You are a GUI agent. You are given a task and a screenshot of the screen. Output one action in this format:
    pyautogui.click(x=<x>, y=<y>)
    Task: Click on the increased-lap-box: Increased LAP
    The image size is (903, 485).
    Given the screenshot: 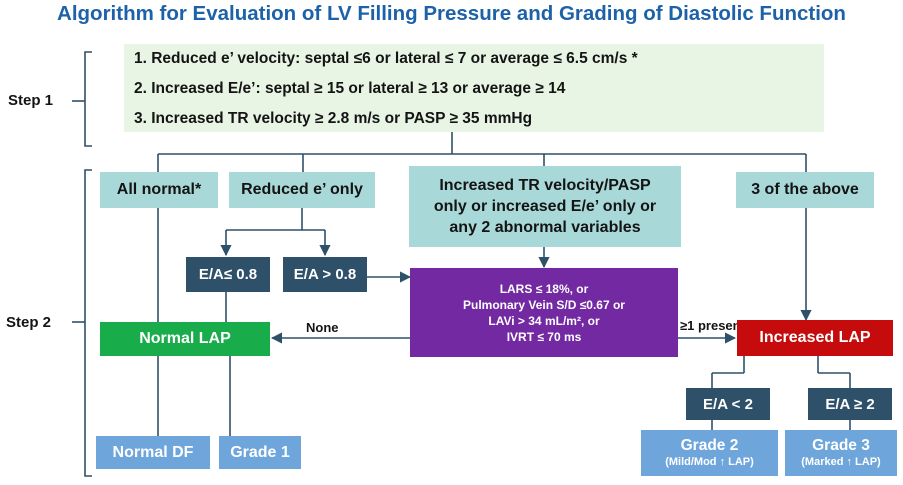 What is the action you would take?
    pyautogui.click(x=815, y=338)
    